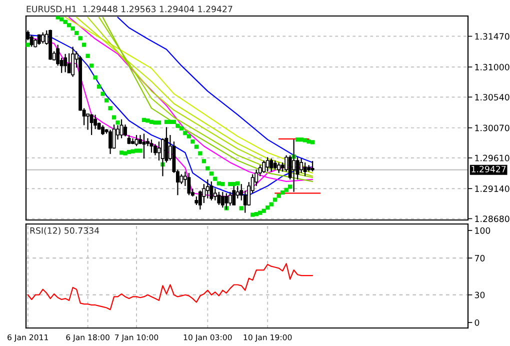  Describe the element at coordinates (170, 286) in the screenshot. I see `line-series` at that location.